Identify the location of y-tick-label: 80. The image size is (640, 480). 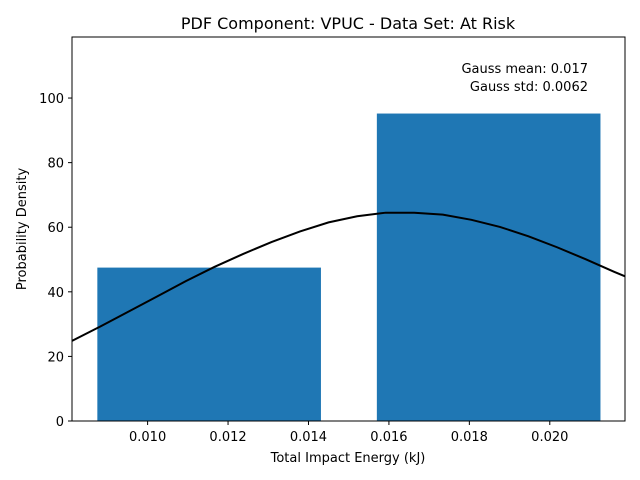
(55, 164).